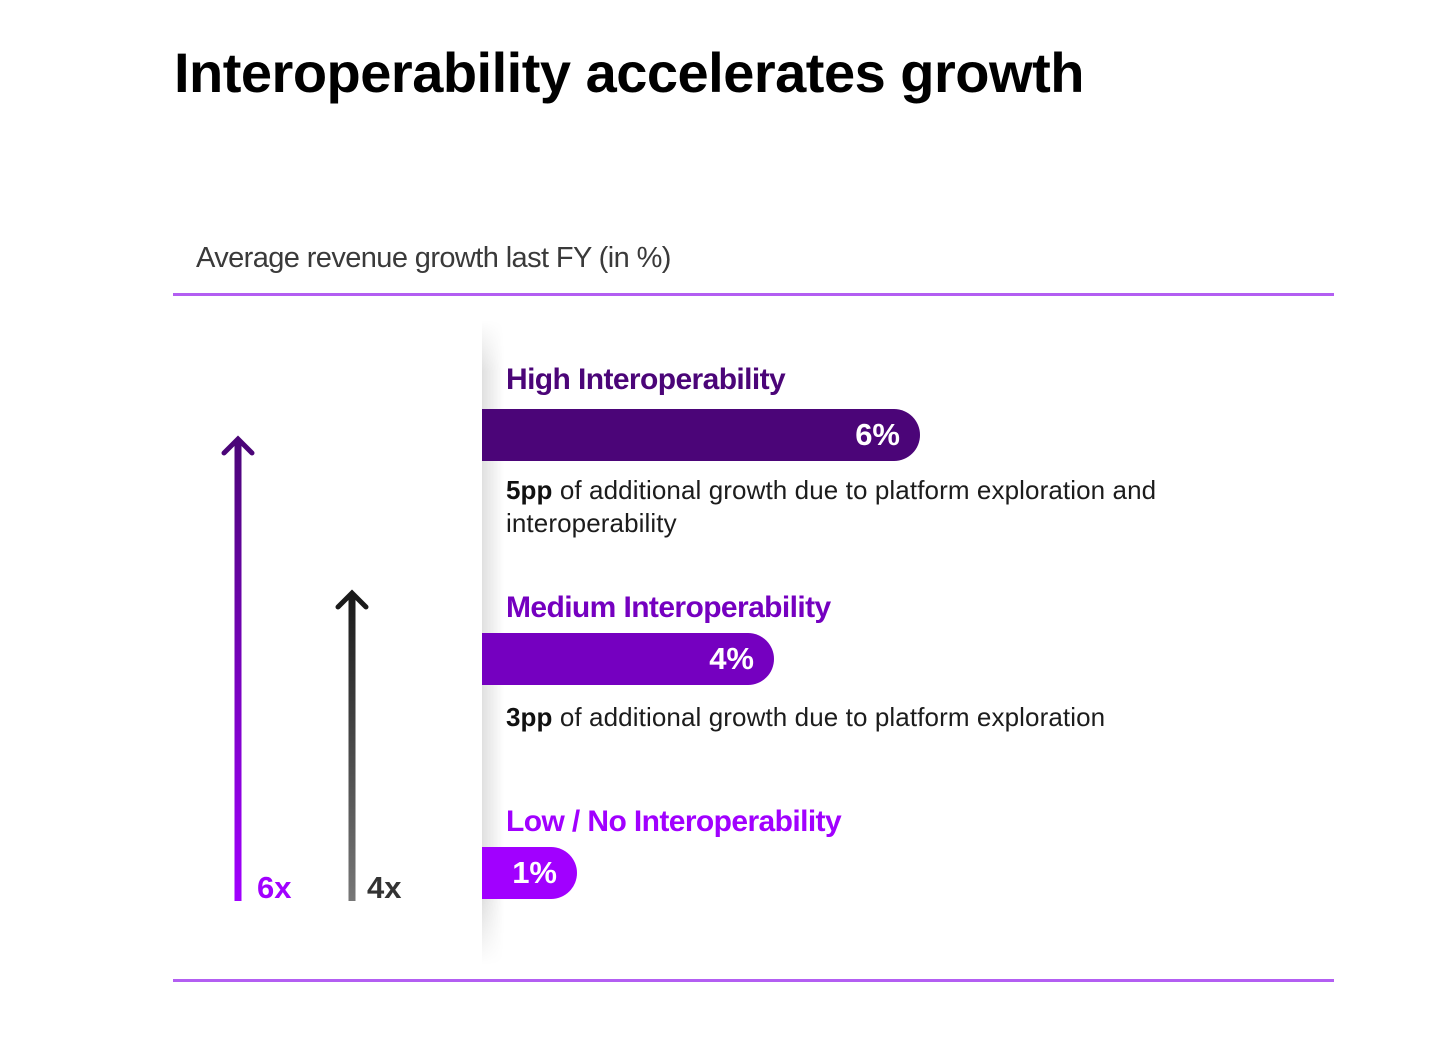  Describe the element at coordinates (674, 821) in the screenshot. I see `category-label-low: Low / No Interoperability` at that location.